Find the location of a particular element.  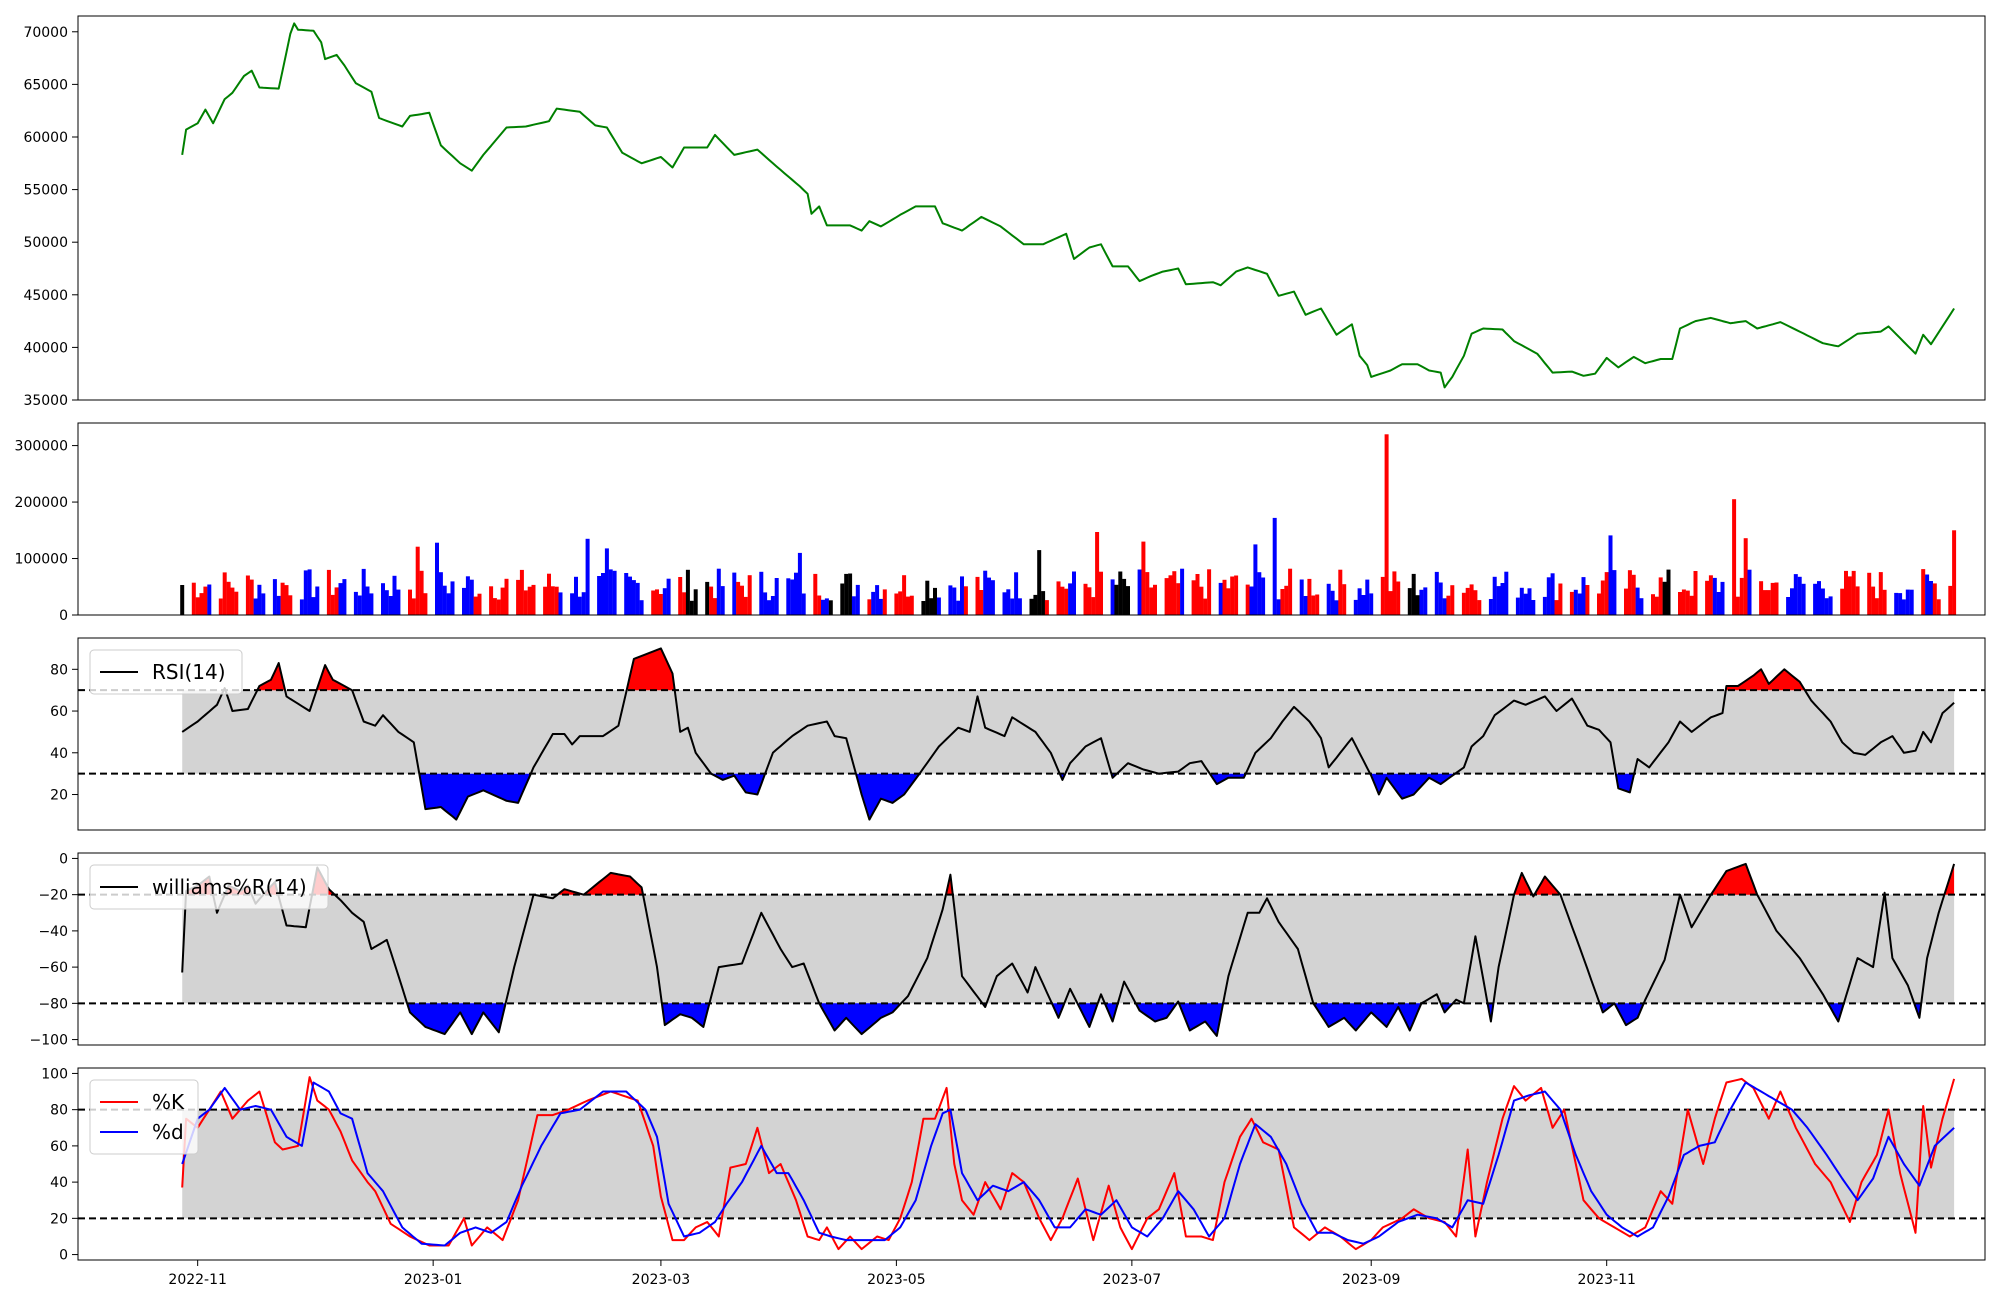

stochastic-y-tick-label: 60 is located at coordinates (59, 1147).